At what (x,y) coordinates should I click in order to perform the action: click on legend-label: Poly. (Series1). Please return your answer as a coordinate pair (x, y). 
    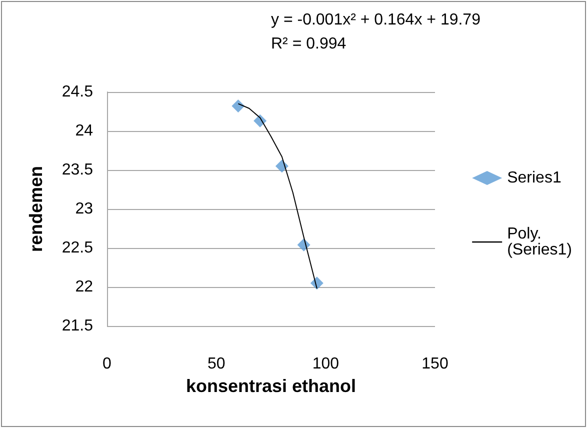
    Looking at the image, I should click on (539, 242).